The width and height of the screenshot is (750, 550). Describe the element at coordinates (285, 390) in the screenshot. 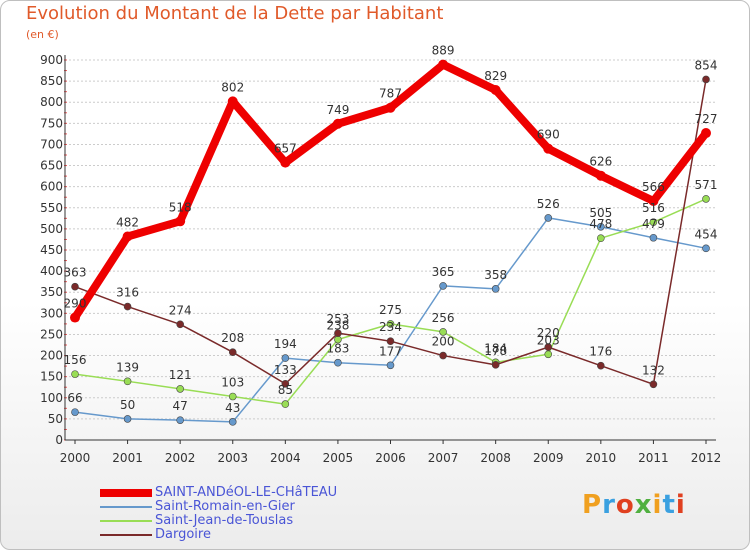

I see `data-label: 85` at that location.